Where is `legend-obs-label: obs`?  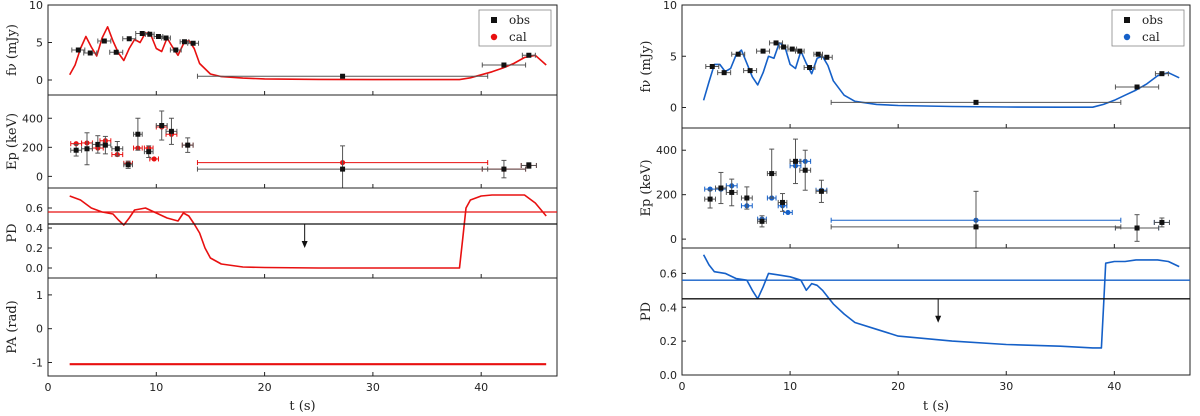
legend-obs-label: obs is located at coordinates (519, 20).